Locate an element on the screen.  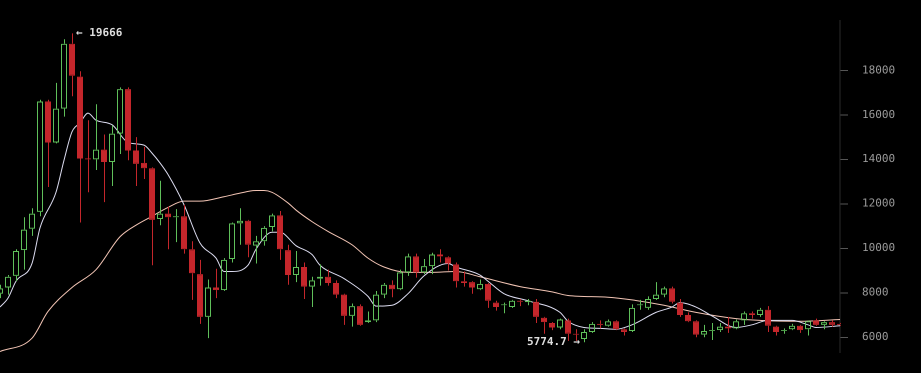
annotation: 5774.7 → is located at coordinates (553, 341).